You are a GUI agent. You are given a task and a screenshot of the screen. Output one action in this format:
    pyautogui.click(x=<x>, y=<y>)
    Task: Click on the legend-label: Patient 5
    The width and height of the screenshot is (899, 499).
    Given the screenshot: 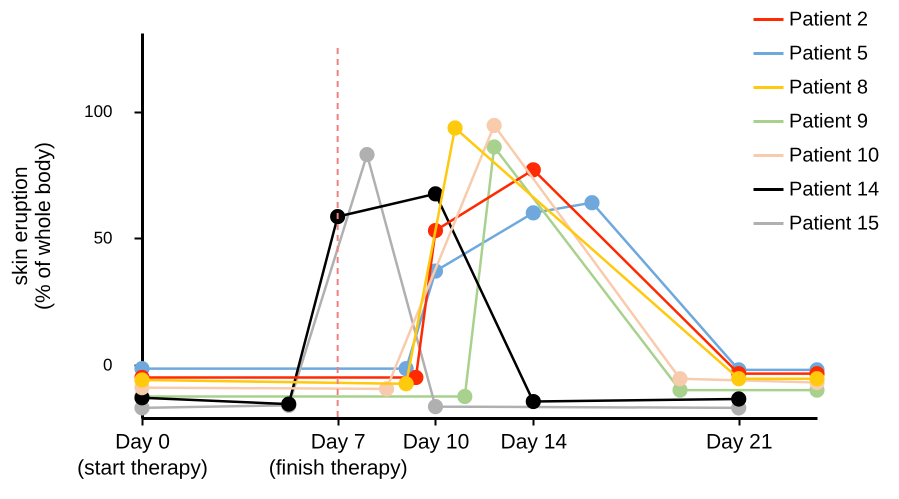 What is the action you would take?
    pyautogui.click(x=828, y=53)
    